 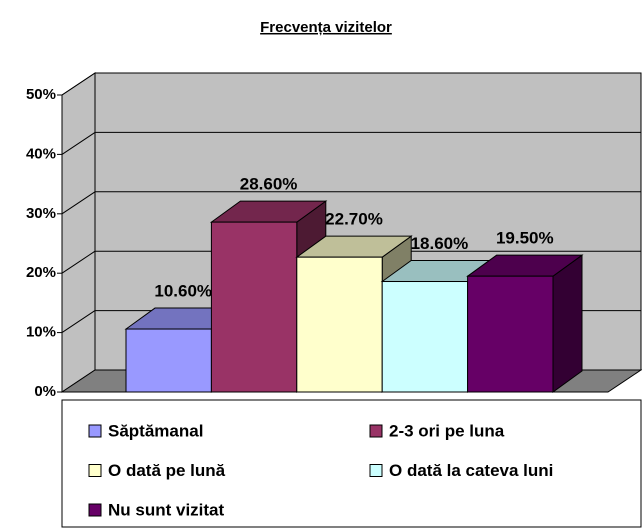 What do you see at coordinates (354, 219) in the screenshot?
I see `data-label: 22.70%` at bounding box center [354, 219].